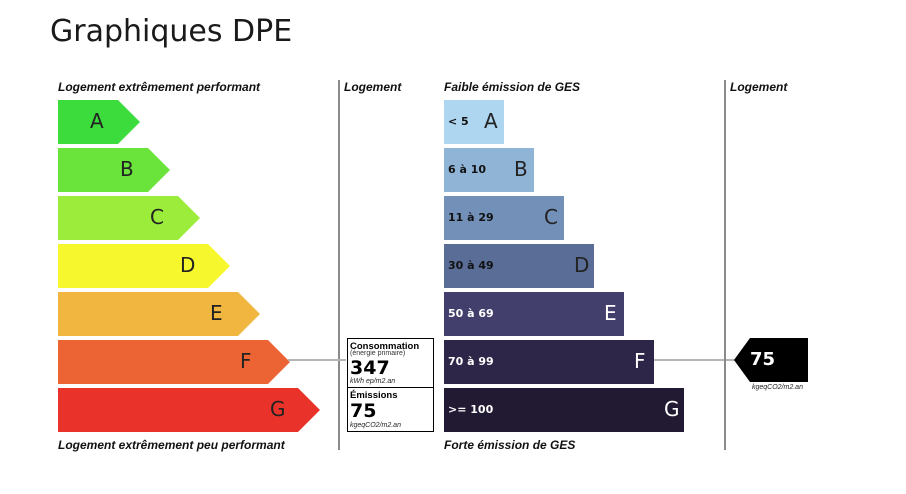 The height and width of the screenshot is (494, 906). Describe the element at coordinates (188, 265) in the screenshot. I see `dpe-bar-letter: D` at that location.